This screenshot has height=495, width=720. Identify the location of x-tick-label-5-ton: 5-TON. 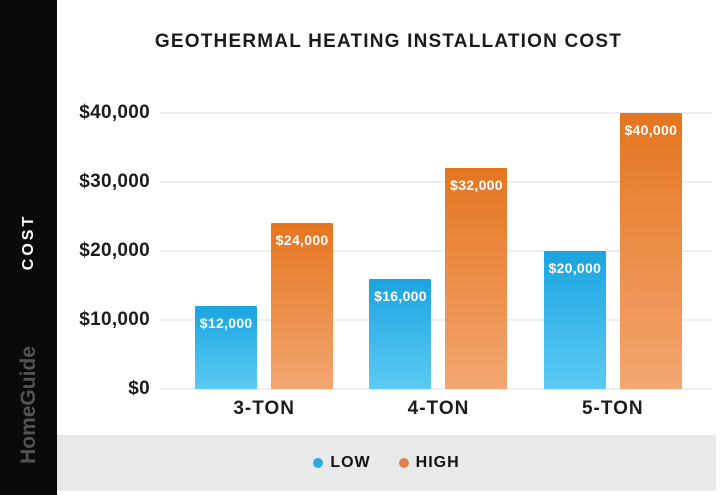
(612, 408).